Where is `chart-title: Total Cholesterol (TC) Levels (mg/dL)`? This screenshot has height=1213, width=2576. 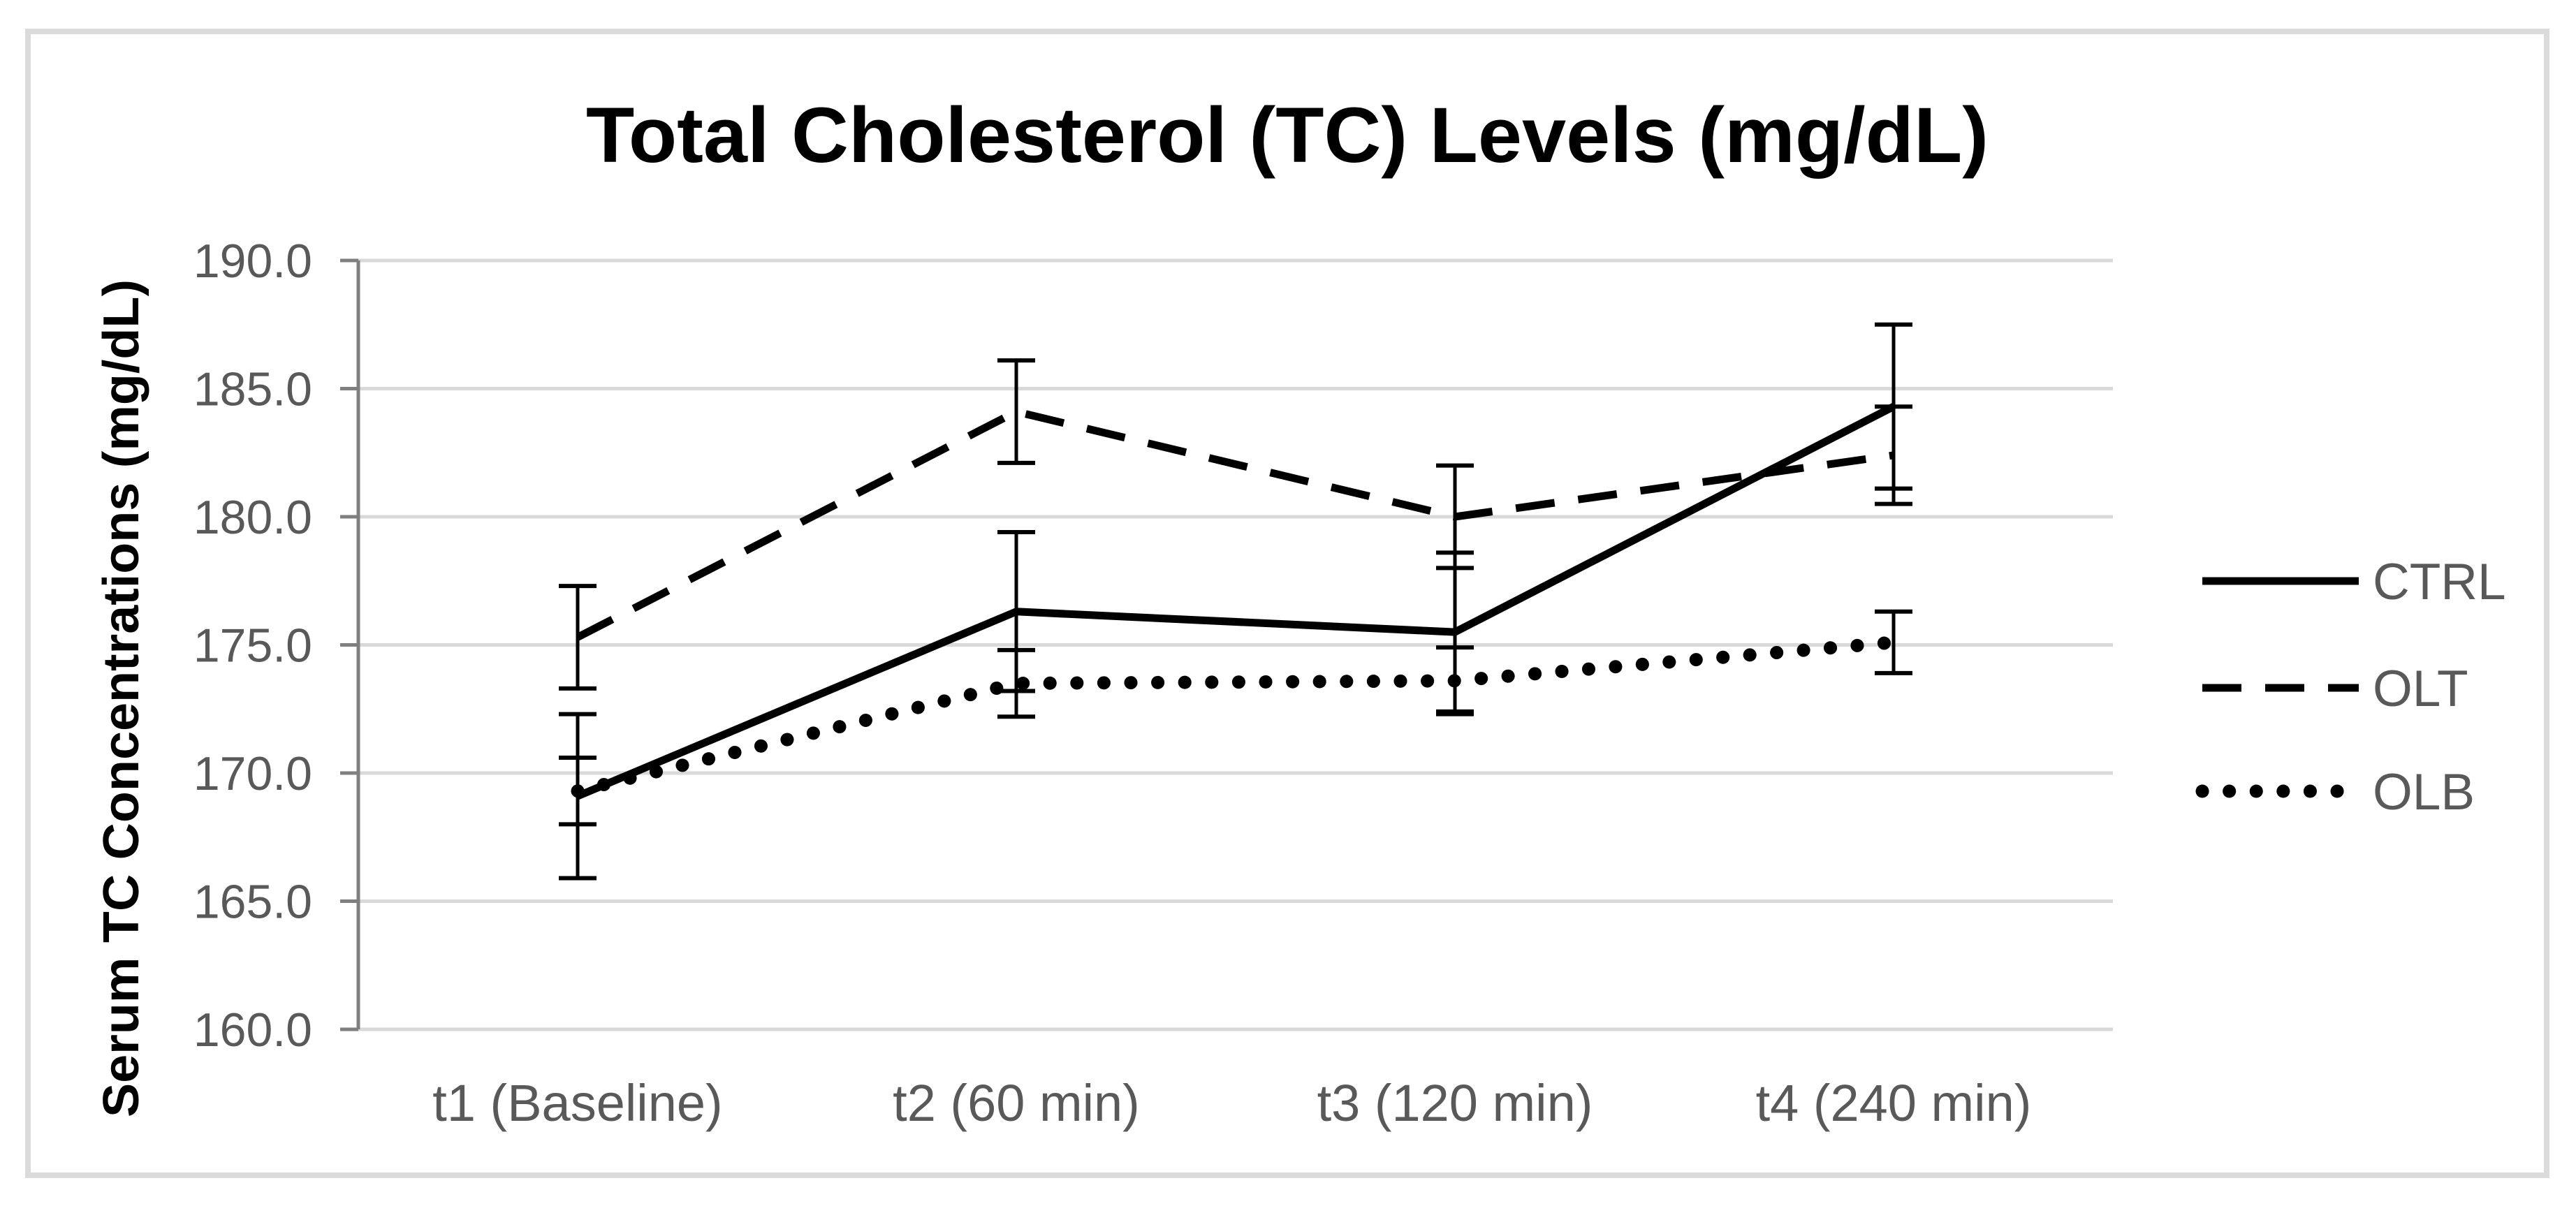 chart-title: Total Cholesterol (TC) Levels (mg/dL) is located at coordinates (1287, 135).